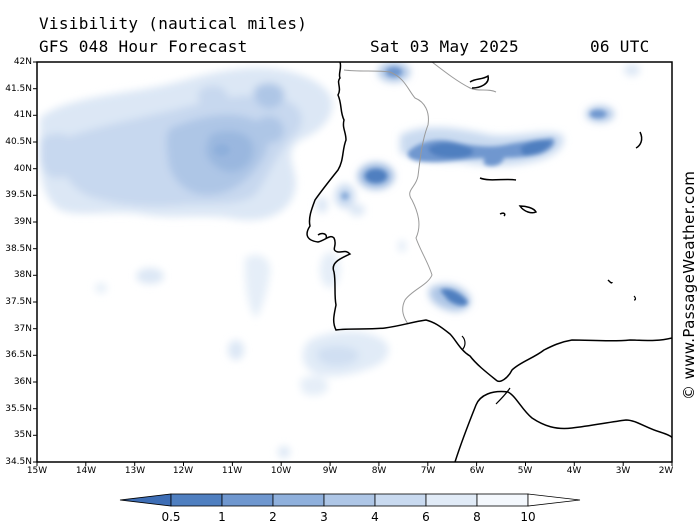  Describe the element at coordinates (18, 89) in the screenshot. I see `lat-label: 41.5N` at that location.